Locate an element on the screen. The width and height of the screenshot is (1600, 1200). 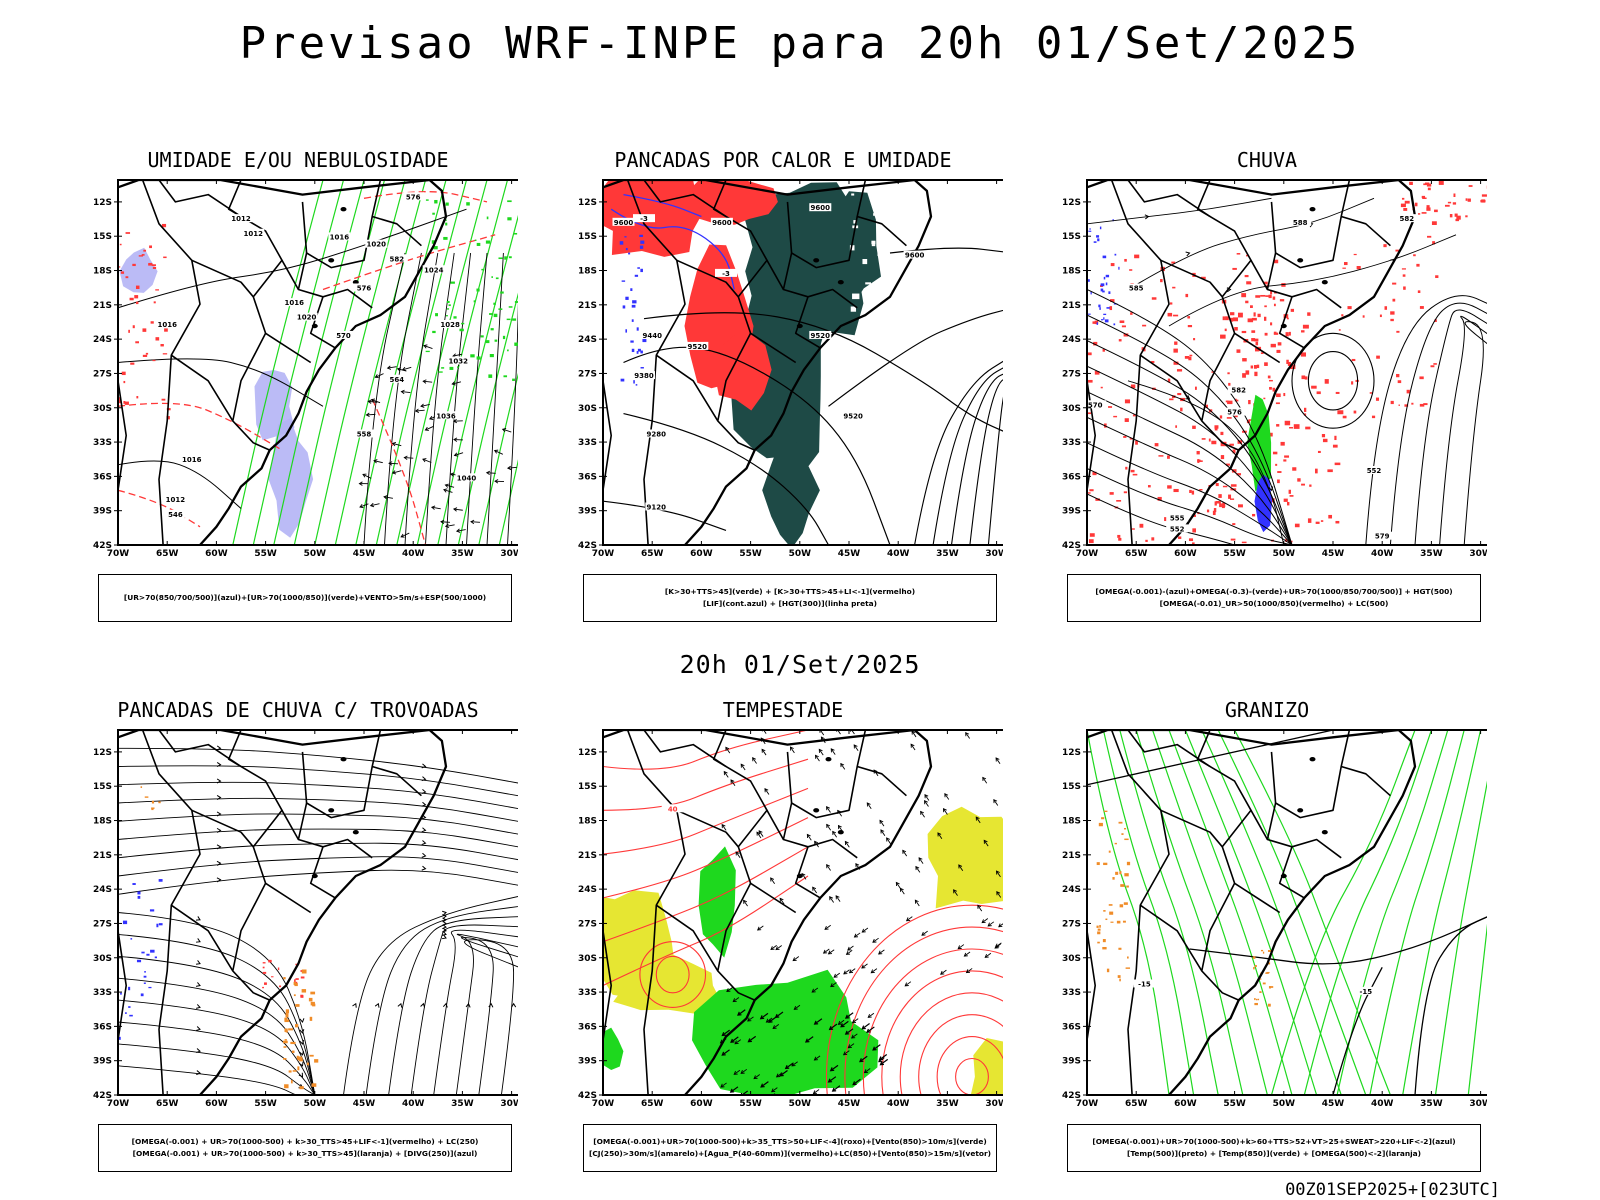
contour-label: 9280 is located at coordinates (657, 435).